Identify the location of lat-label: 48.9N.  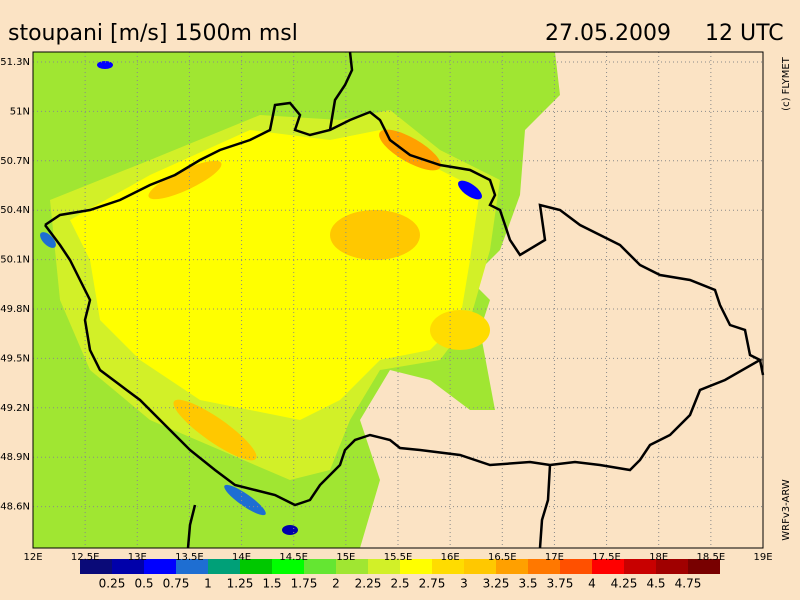
(15, 457).